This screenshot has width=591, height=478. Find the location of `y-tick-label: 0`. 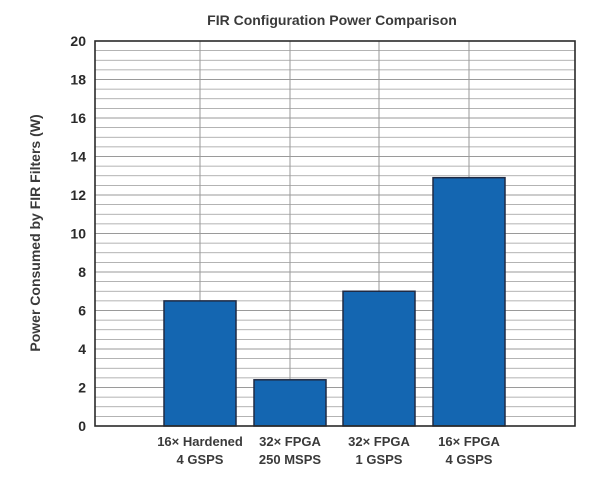

y-tick-label: 0 is located at coordinates (82, 426).